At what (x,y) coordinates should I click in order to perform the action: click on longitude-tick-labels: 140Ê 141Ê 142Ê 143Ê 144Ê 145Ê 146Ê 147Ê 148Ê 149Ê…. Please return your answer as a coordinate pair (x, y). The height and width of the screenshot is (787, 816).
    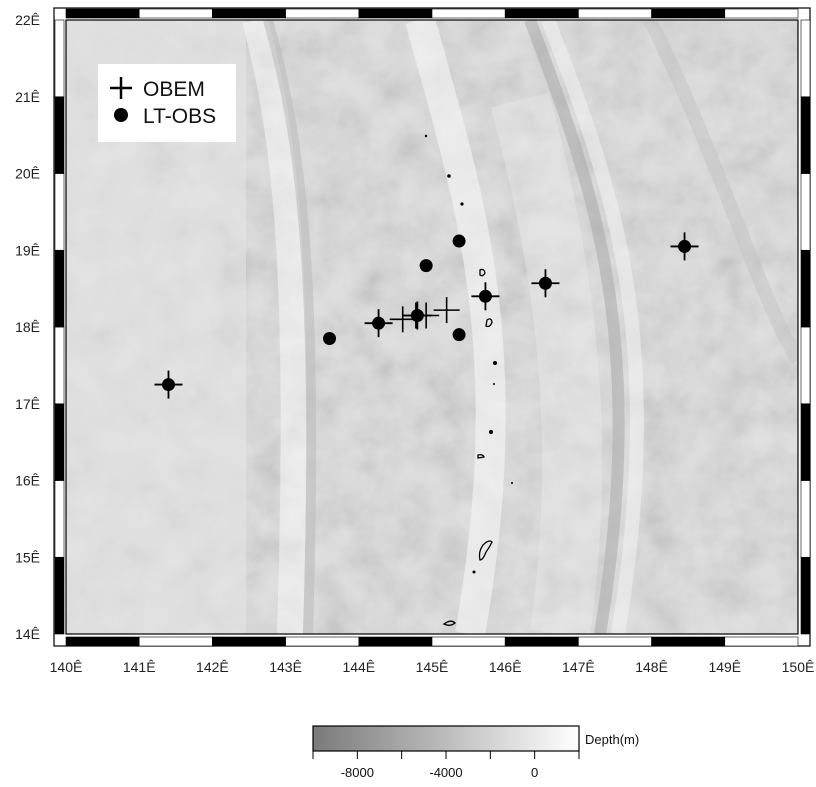
    Looking at the image, I should click on (432, 667).